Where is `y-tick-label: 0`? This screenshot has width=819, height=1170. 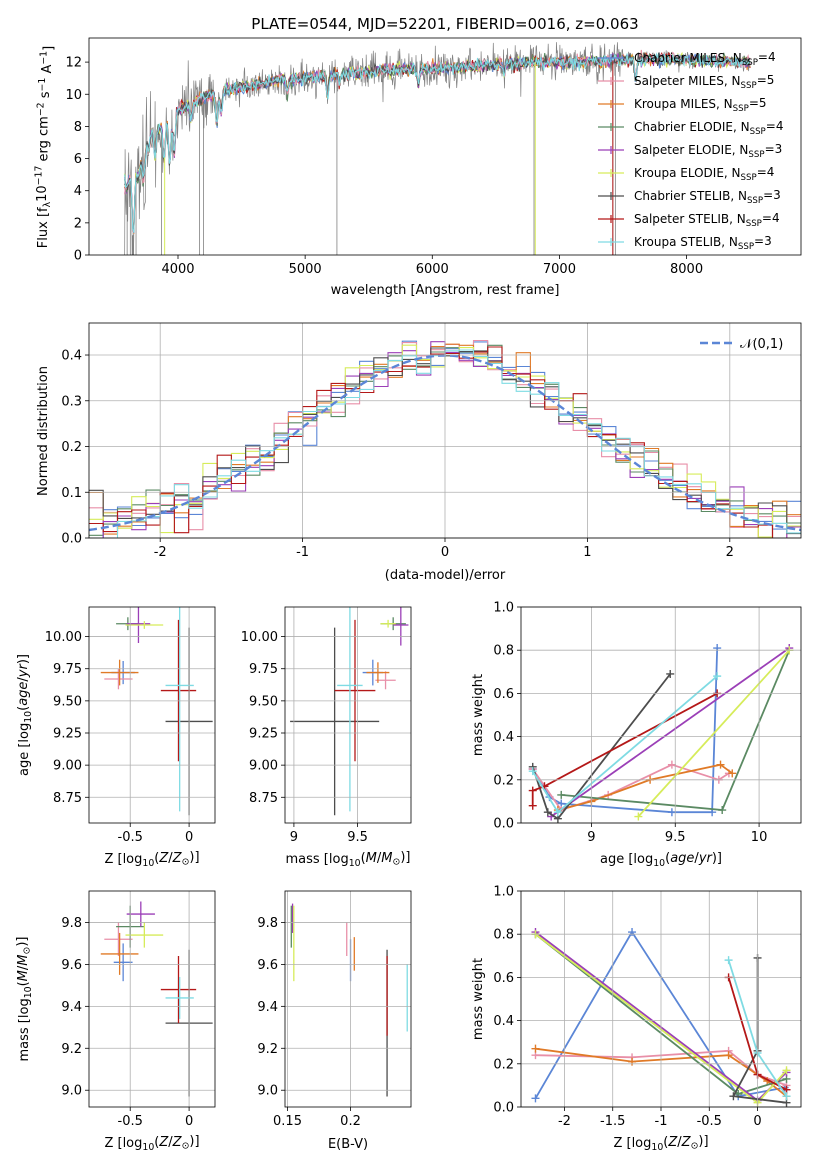 y-tick-label: 0 is located at coordinates (78, 256).